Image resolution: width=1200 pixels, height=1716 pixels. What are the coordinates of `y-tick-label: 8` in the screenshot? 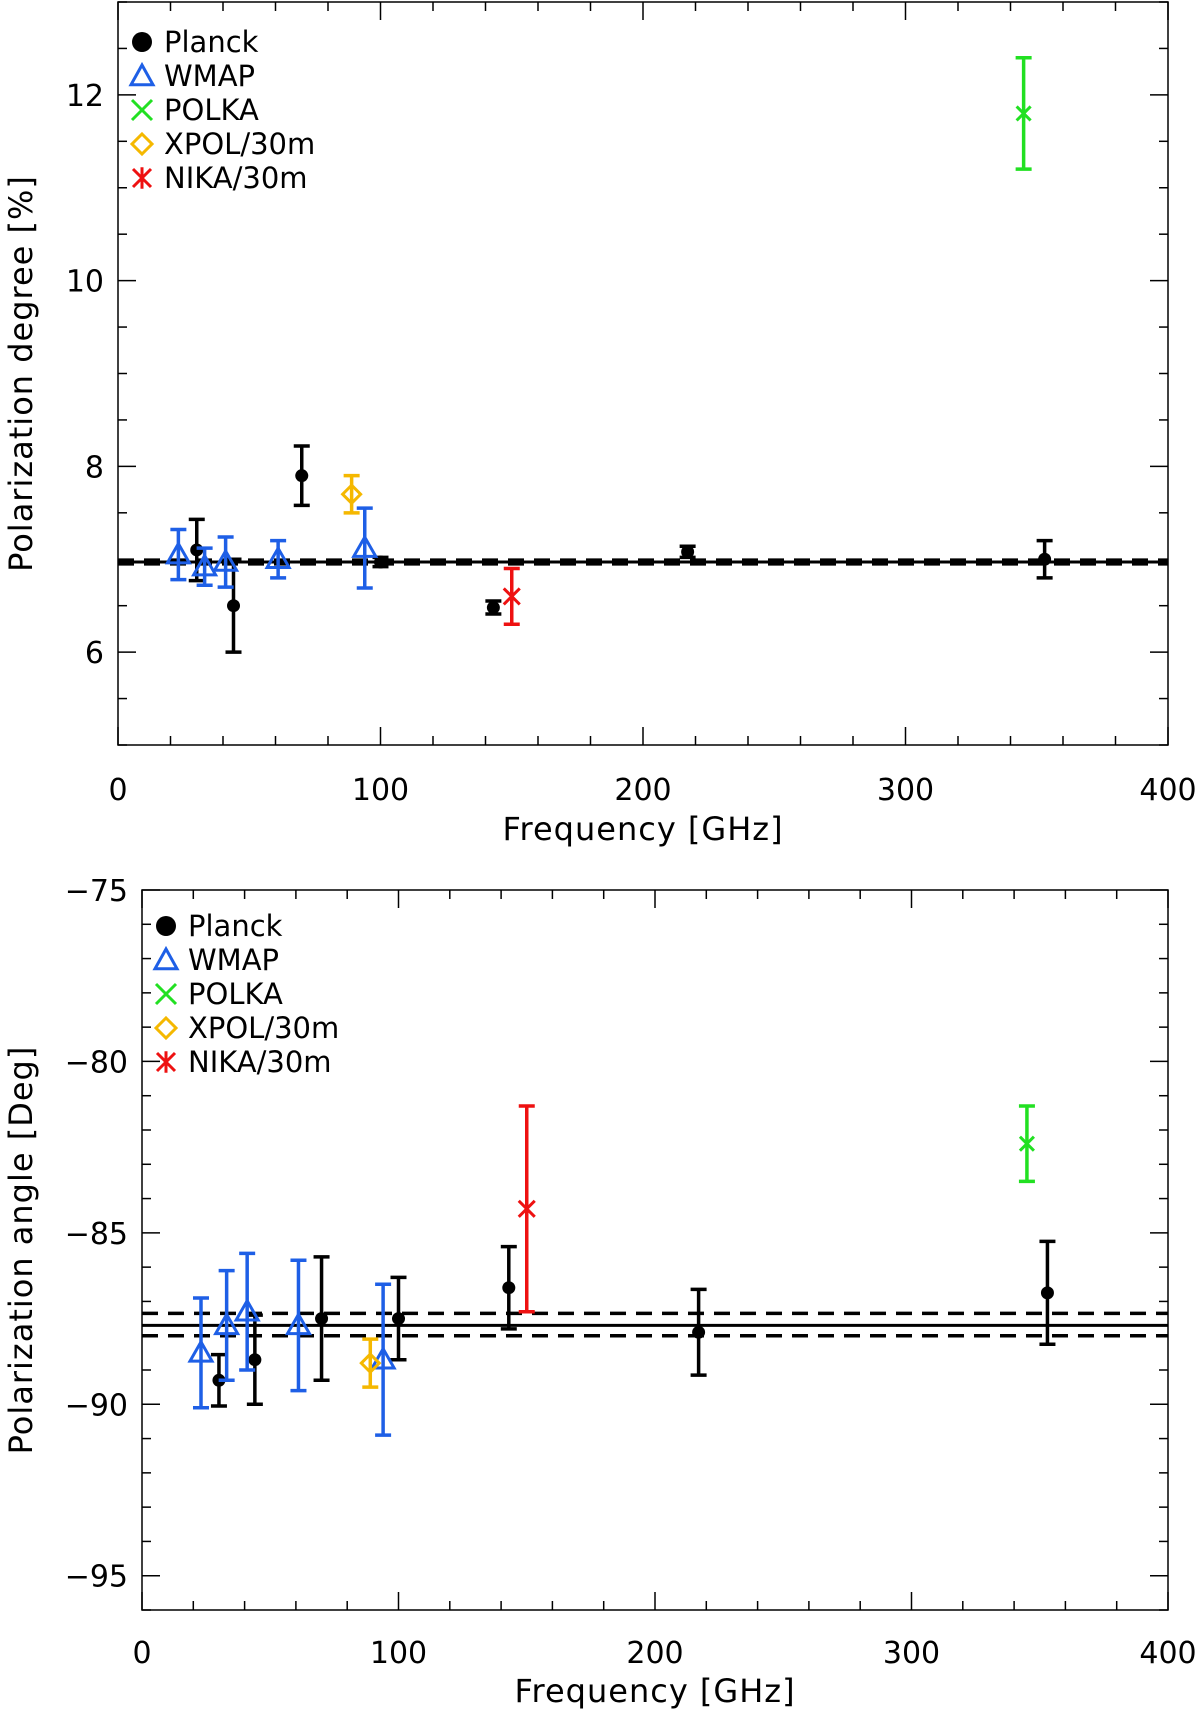 It's located at (94, 467).